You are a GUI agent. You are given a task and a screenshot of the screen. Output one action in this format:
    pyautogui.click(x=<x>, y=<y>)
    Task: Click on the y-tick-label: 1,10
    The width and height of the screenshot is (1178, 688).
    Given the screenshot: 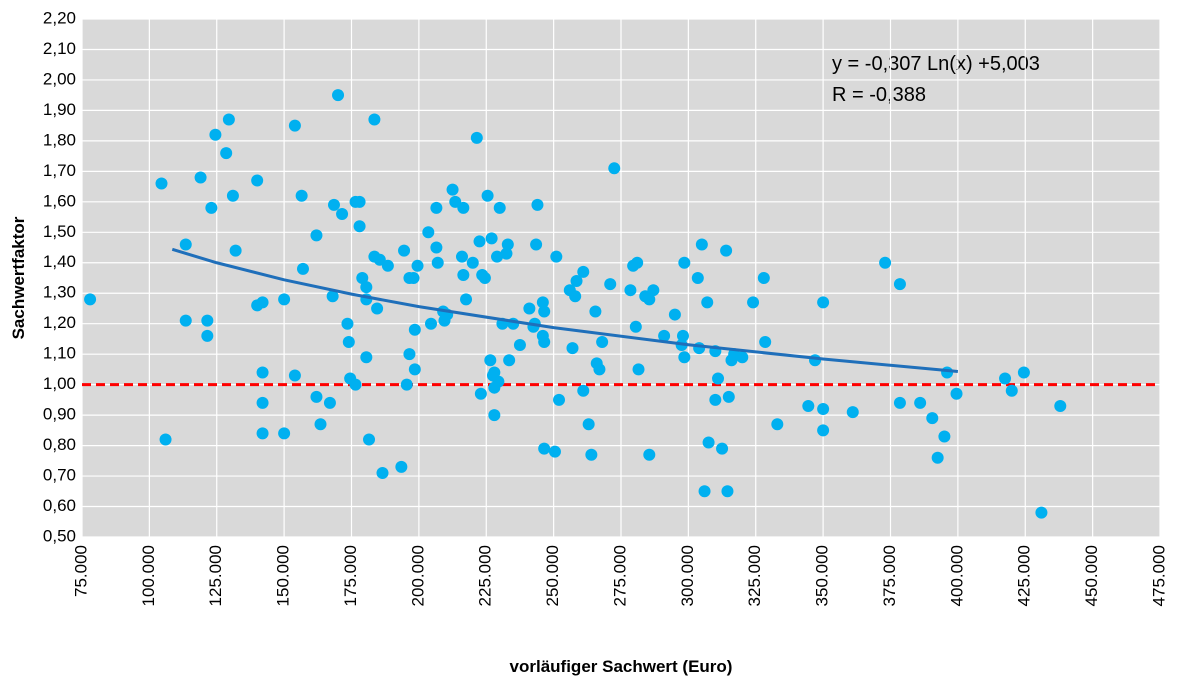 What is the action you would take?
    pyautogui.click(x=59, y=353)
    